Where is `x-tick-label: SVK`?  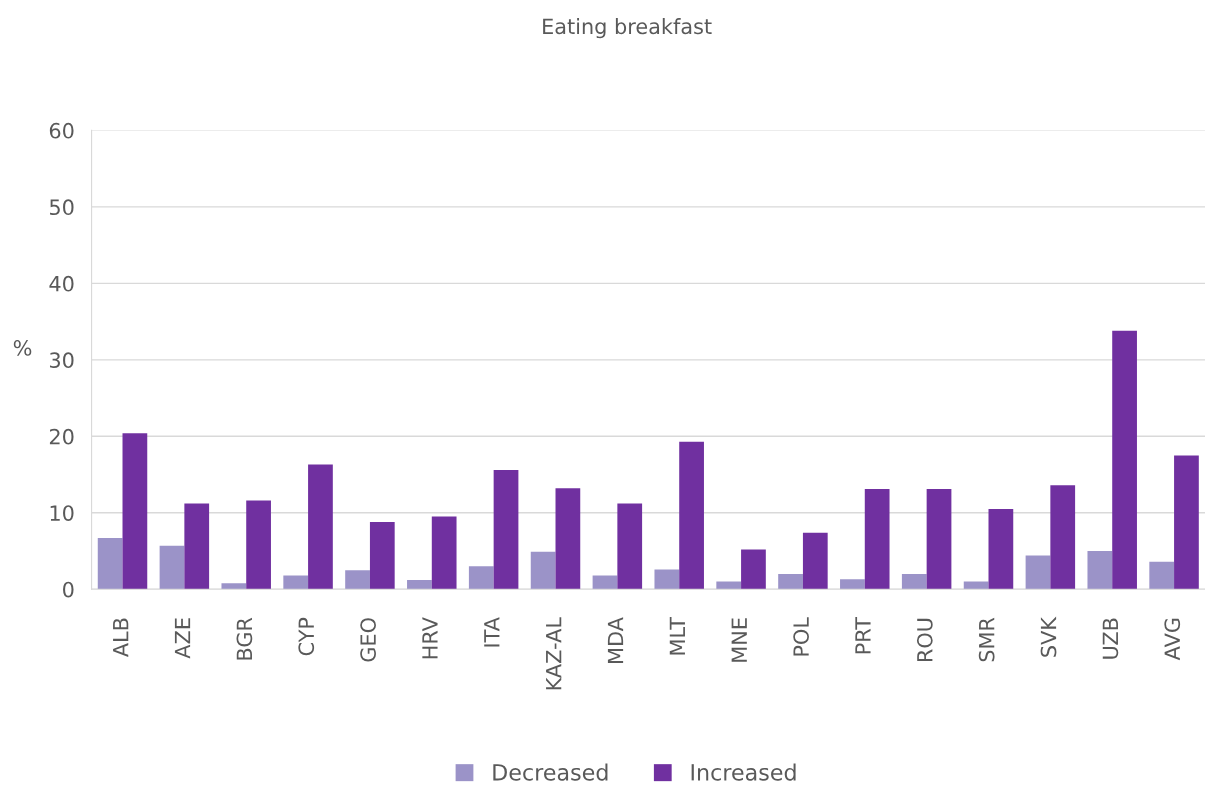
x-tick-label: SVK is located at coordinates (1048, 636).